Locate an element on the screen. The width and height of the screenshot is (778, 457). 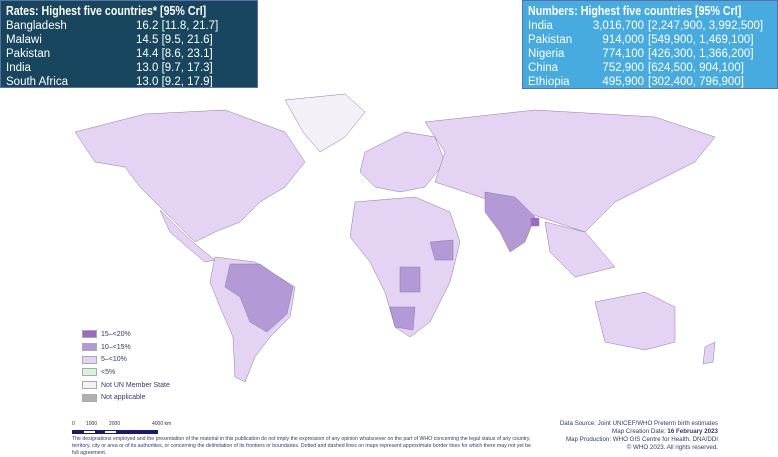
copyright: © WHO 2023. All rights reserved. is located at coordinates (672, 447).